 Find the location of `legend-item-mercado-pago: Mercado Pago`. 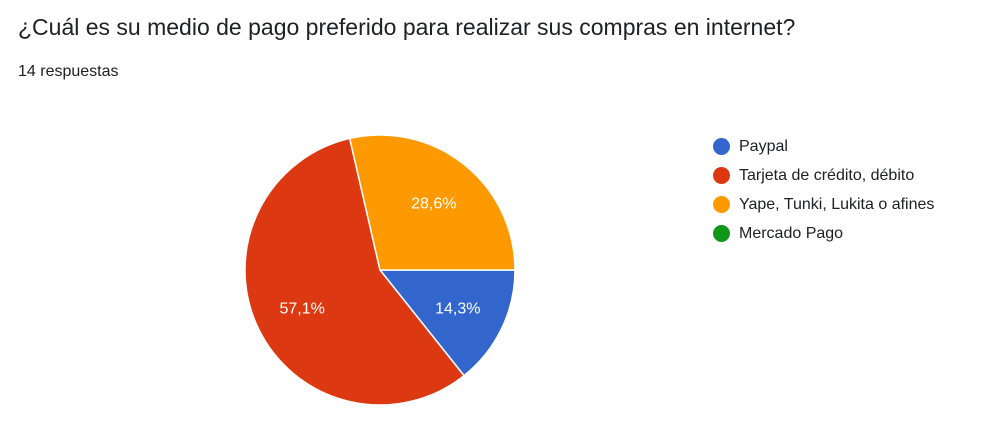

legend-item-mercado-pago: Mercado Pago is located at coordinates (823, 233).